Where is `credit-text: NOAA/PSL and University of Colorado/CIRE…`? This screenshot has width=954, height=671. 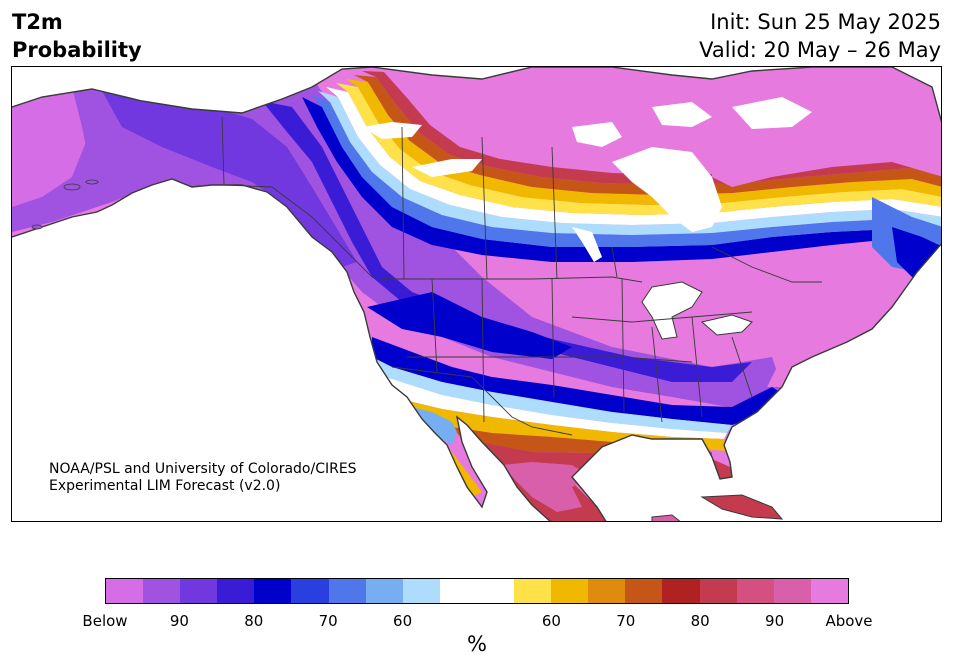 credit-text: NOAA/PSL and University of Colorado/CIRE… is located at coordinates (203, 478).